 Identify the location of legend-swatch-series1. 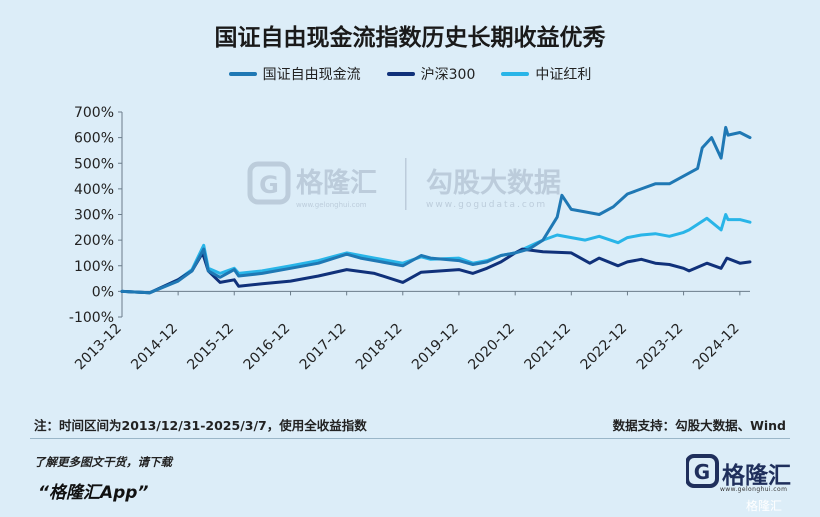
(242, 74).